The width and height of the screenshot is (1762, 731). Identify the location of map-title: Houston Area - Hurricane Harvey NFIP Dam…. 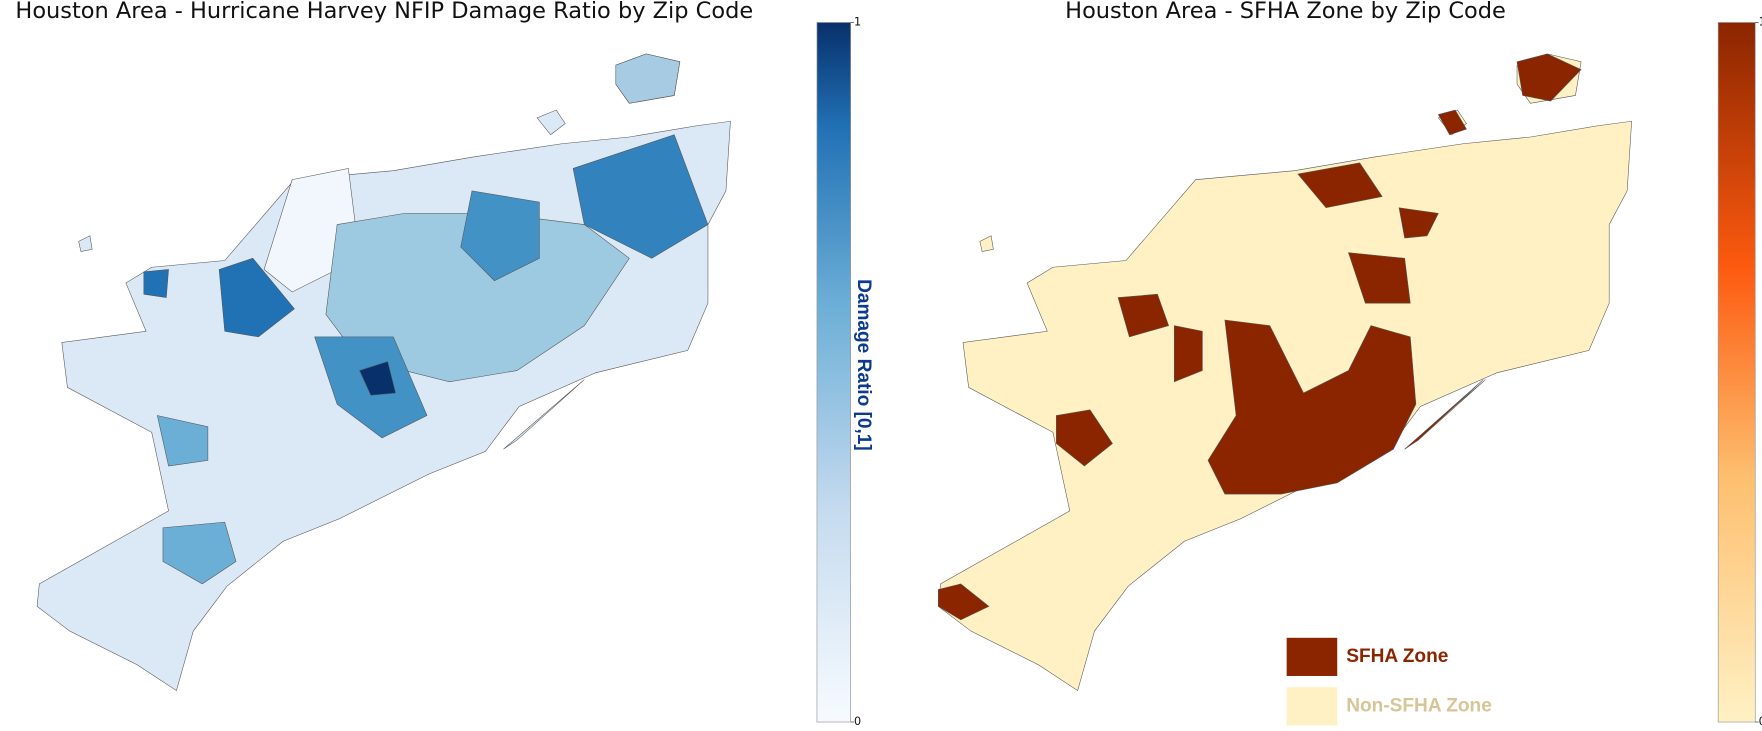
(384, 12).